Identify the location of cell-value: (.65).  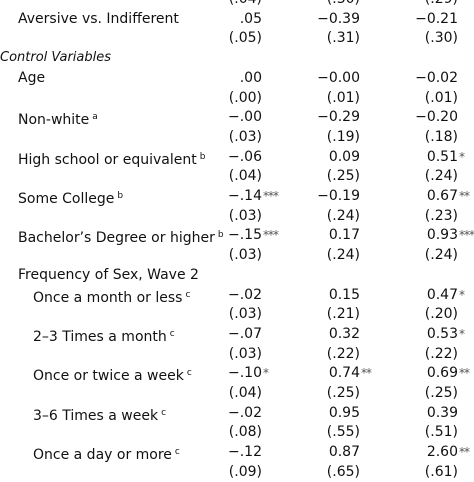
(343, 471).